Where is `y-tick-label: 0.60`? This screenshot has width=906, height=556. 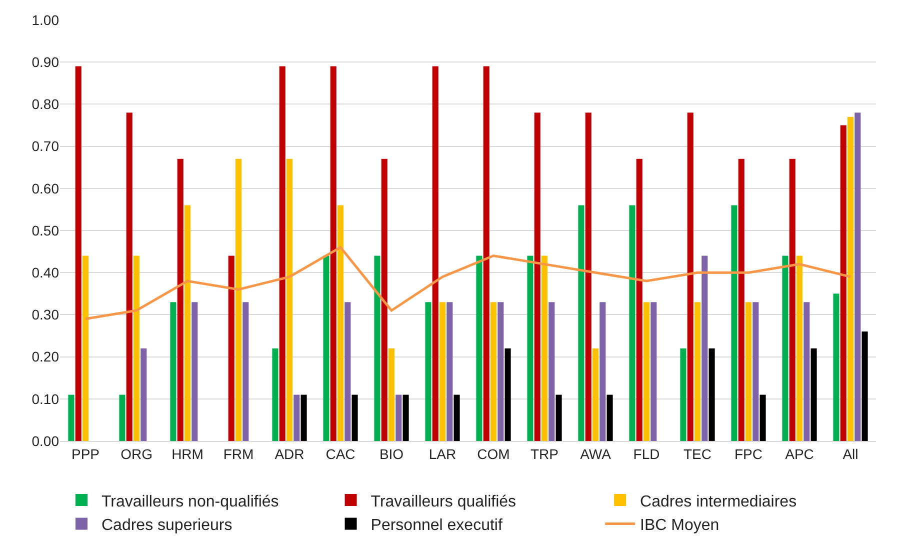
y-tick-label: 0.60 is located at coordinates (46, 188).